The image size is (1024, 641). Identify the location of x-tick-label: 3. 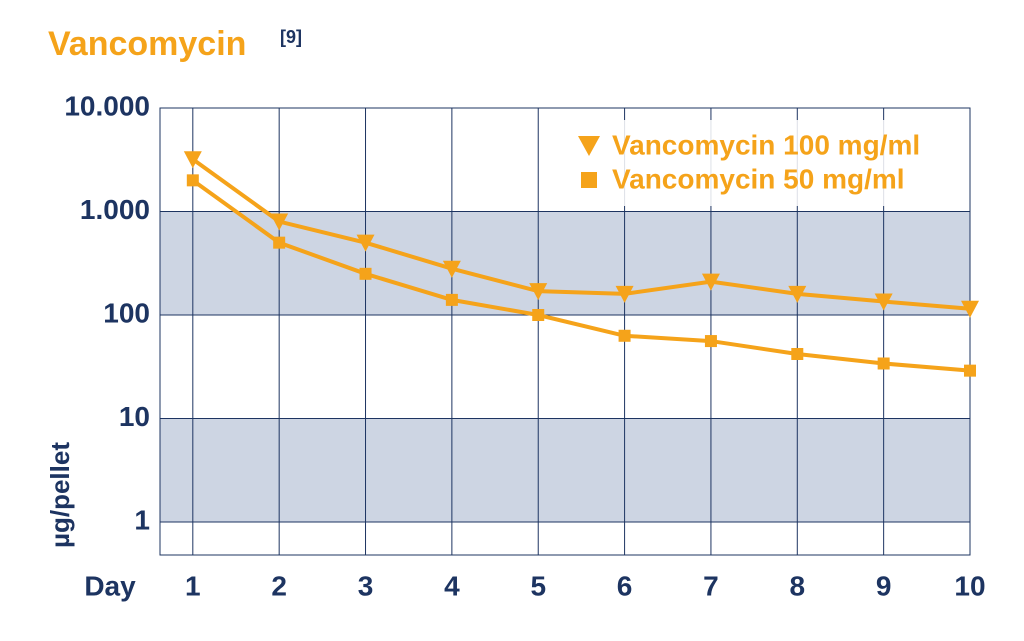
(366, 585).